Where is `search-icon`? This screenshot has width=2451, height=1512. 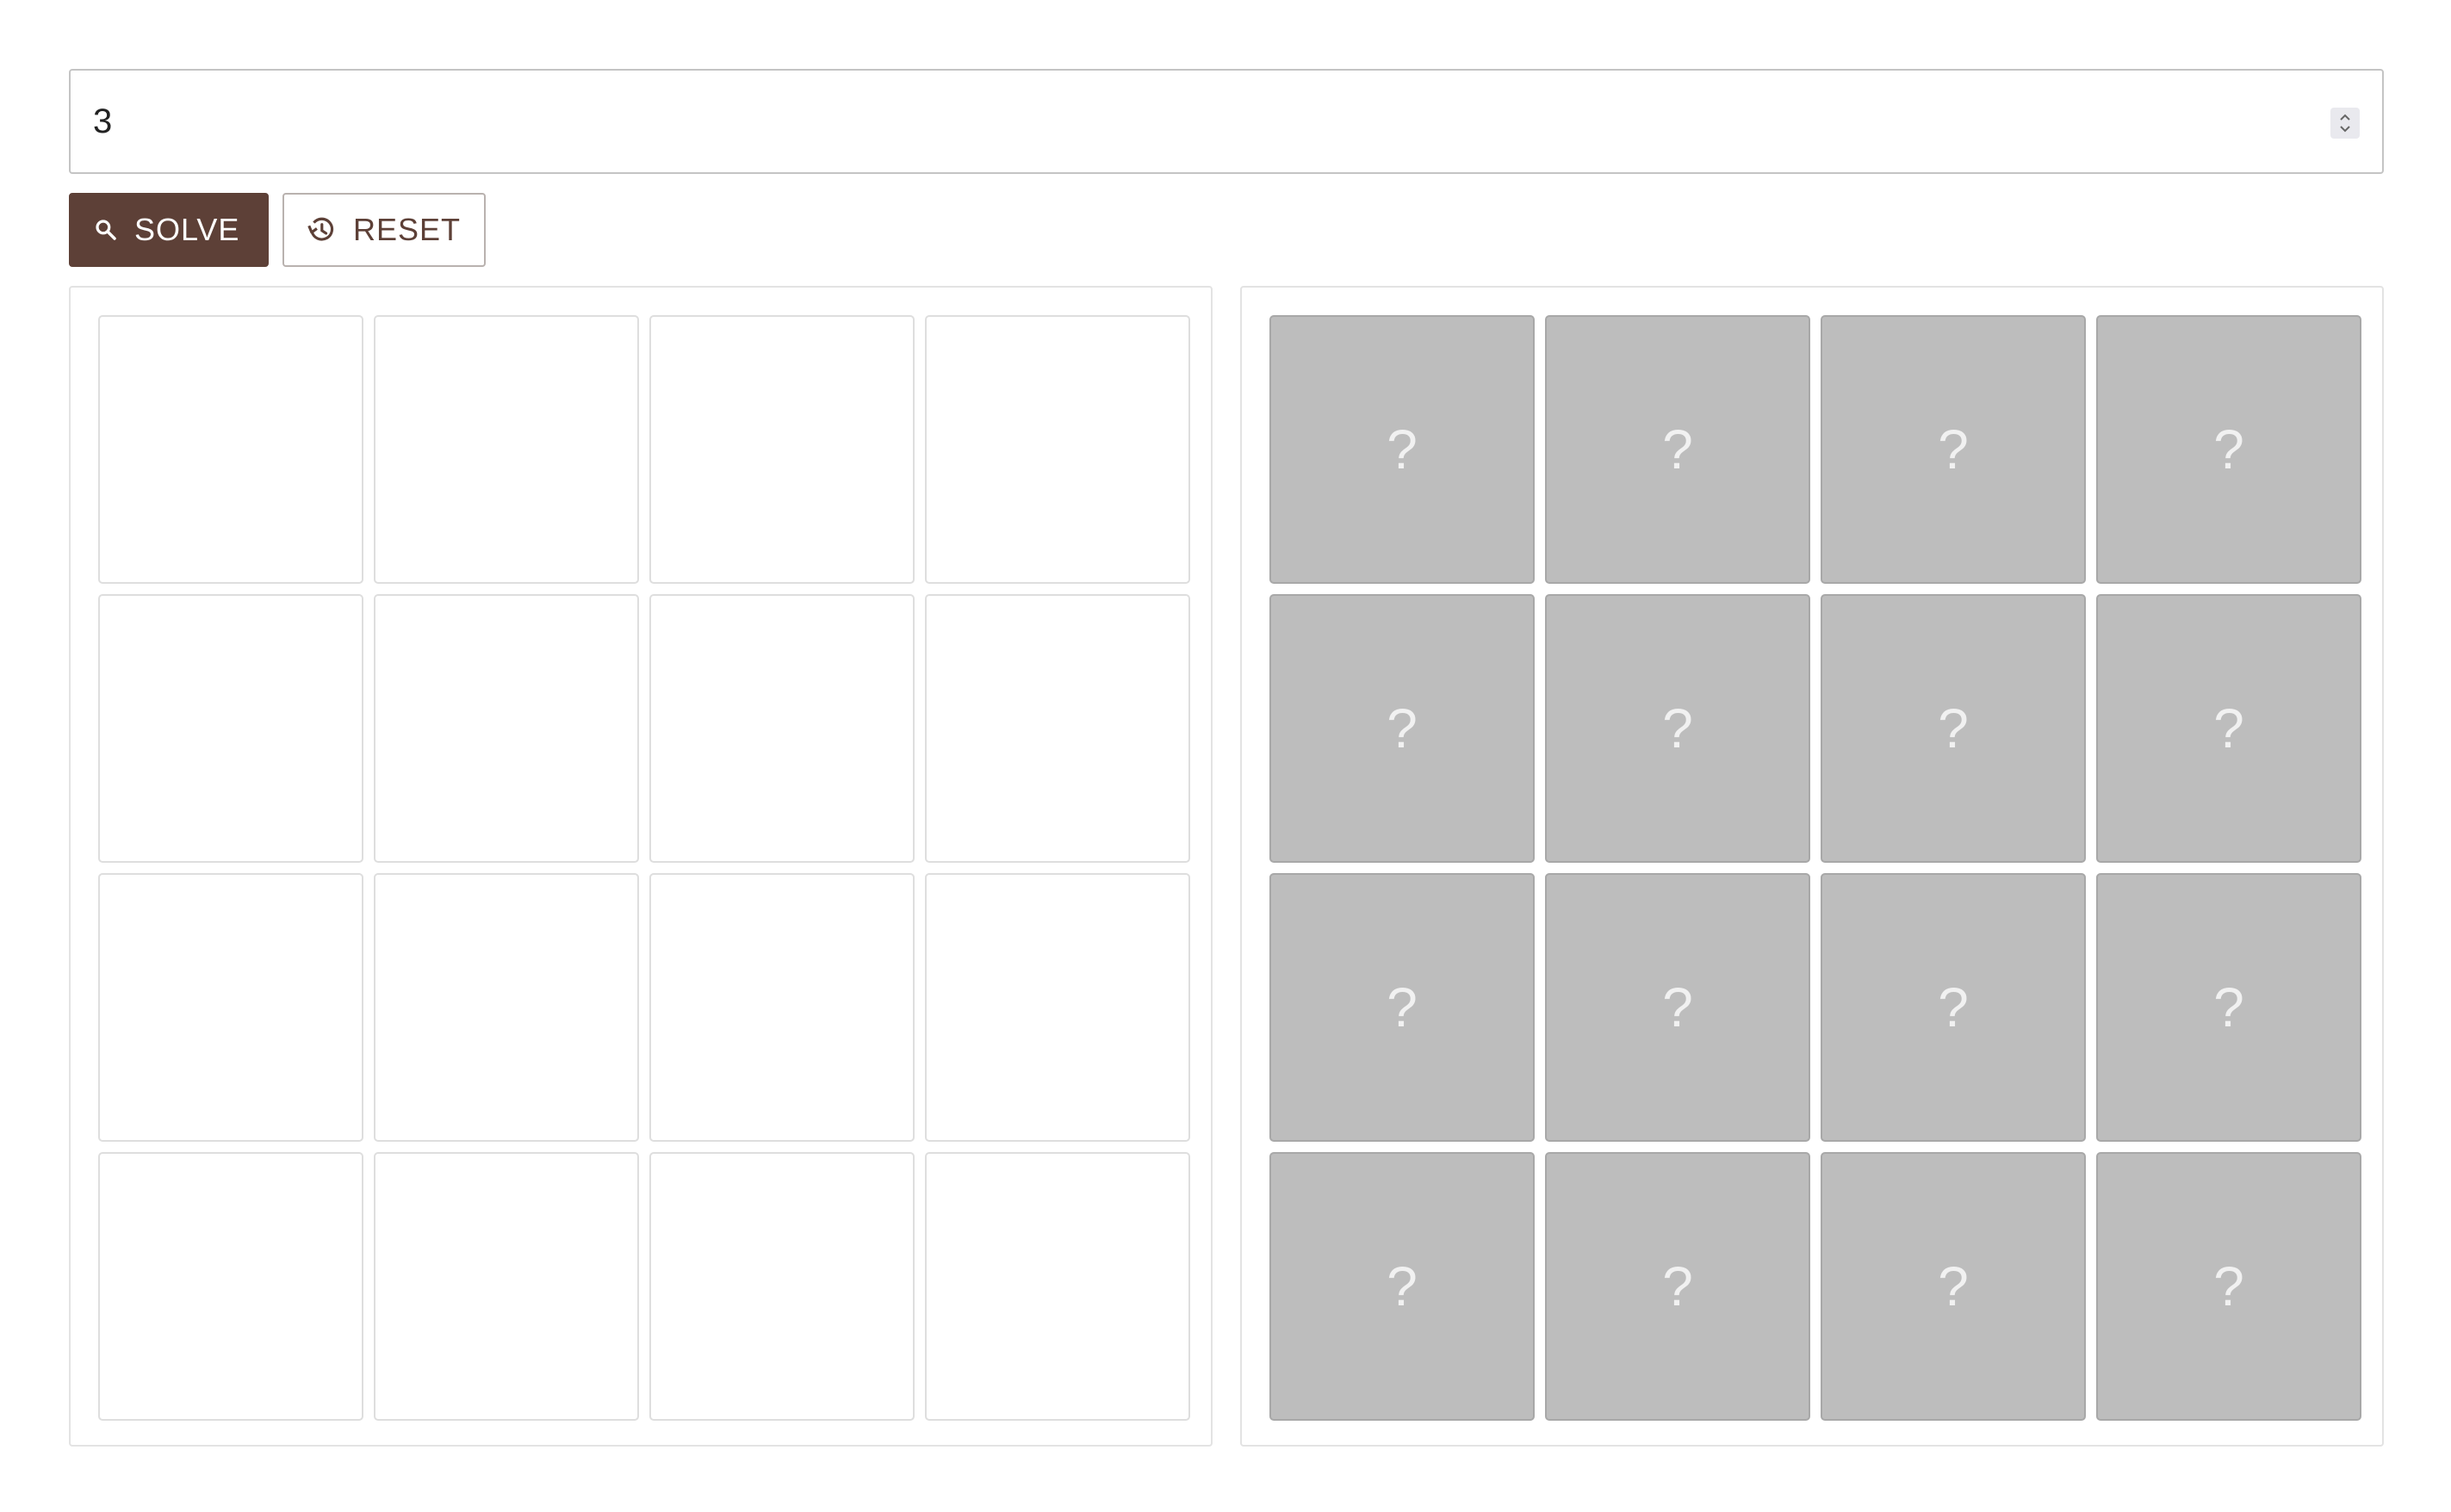 search-icon is located at coordinates (106, 230).